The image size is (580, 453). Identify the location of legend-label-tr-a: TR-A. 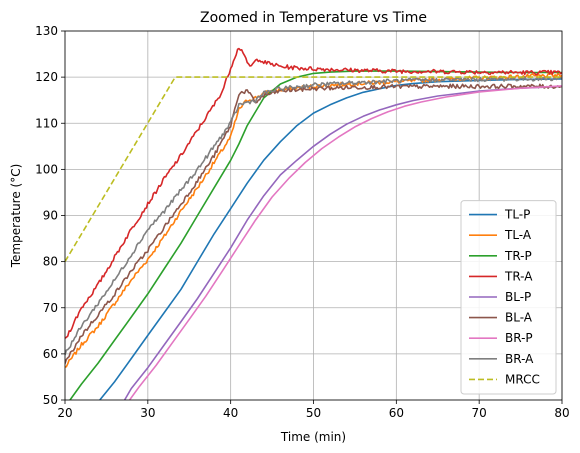
(518, 276).